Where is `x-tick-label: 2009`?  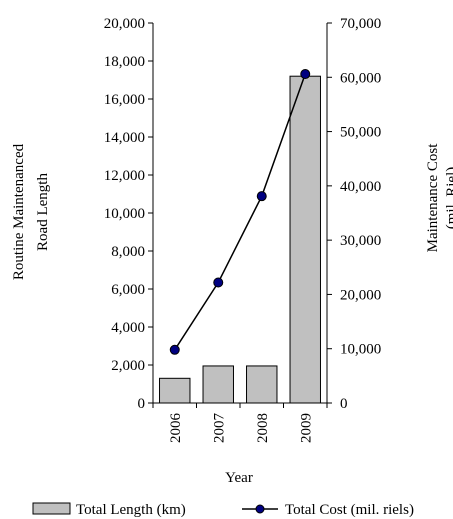 x-tick-label: 2009 is located at coordinates (306, 428).